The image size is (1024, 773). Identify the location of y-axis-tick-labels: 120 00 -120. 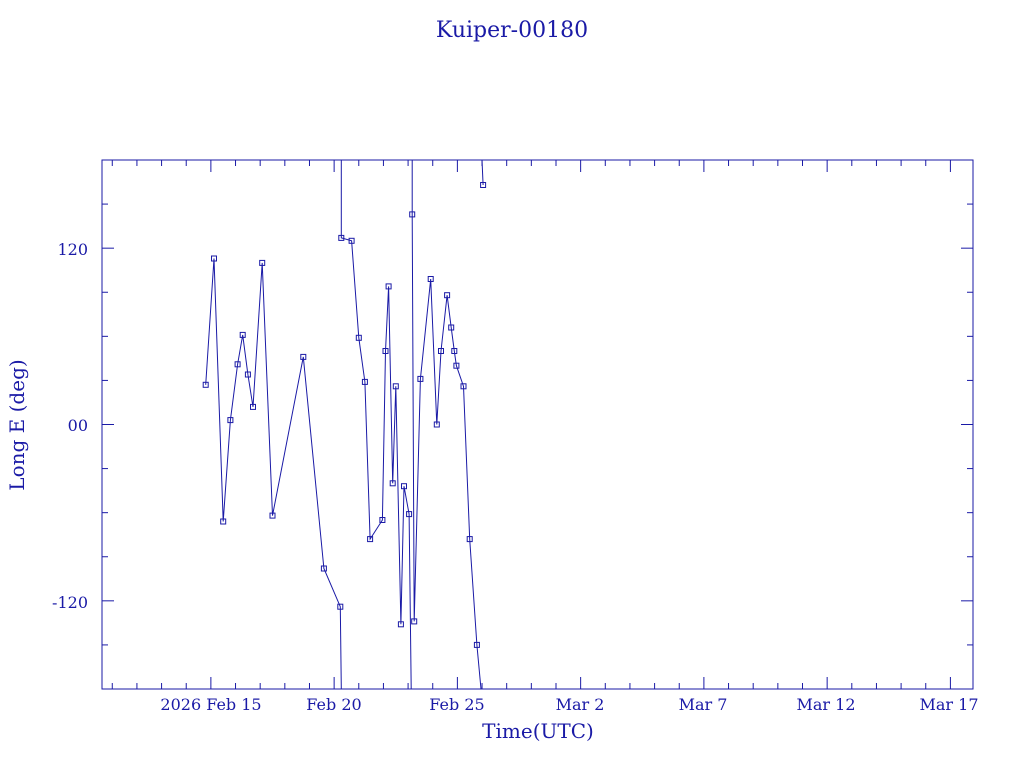
(70, 426).